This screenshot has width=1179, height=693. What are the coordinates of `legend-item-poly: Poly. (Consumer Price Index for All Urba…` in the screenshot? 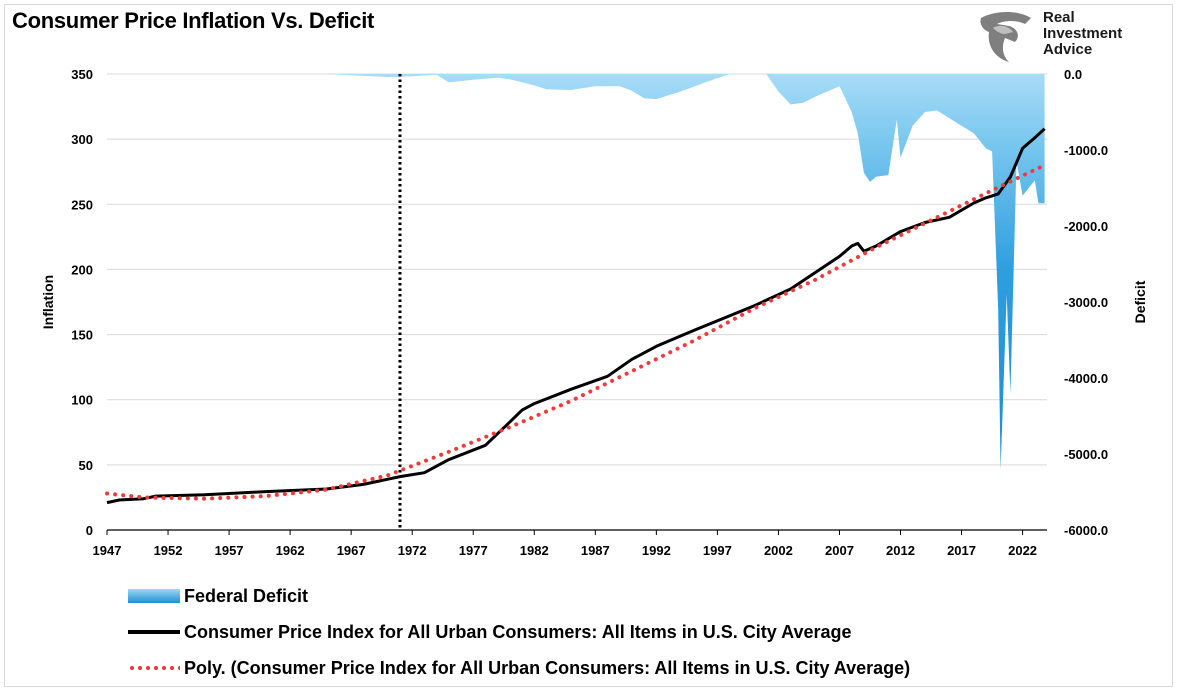 It's located at (519, 668).